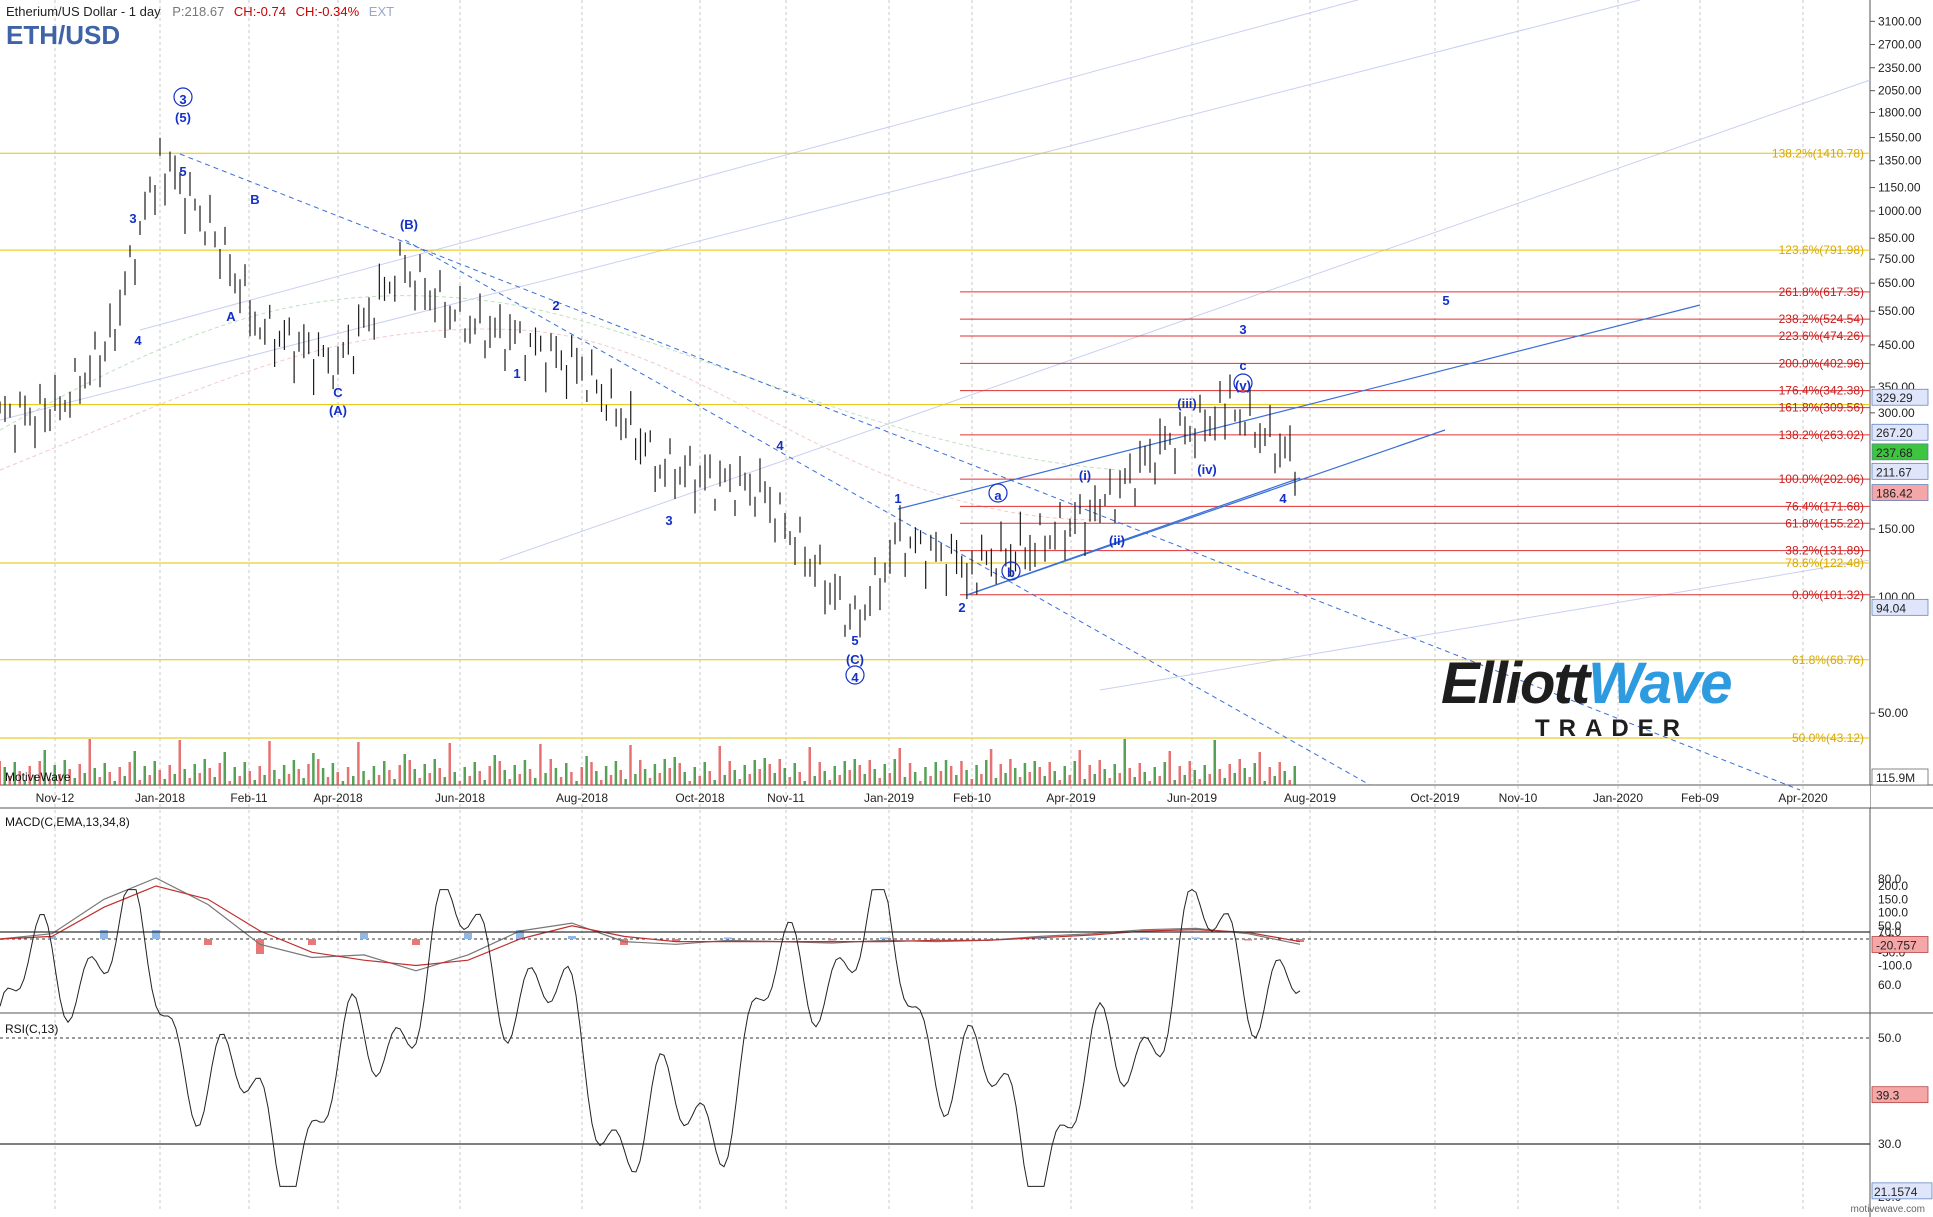 The width and height of the screenshot is (1933, 1217). Describe the element at coordinates (1206, 512) in the screenshot. I see `channel-target-line` at that location.